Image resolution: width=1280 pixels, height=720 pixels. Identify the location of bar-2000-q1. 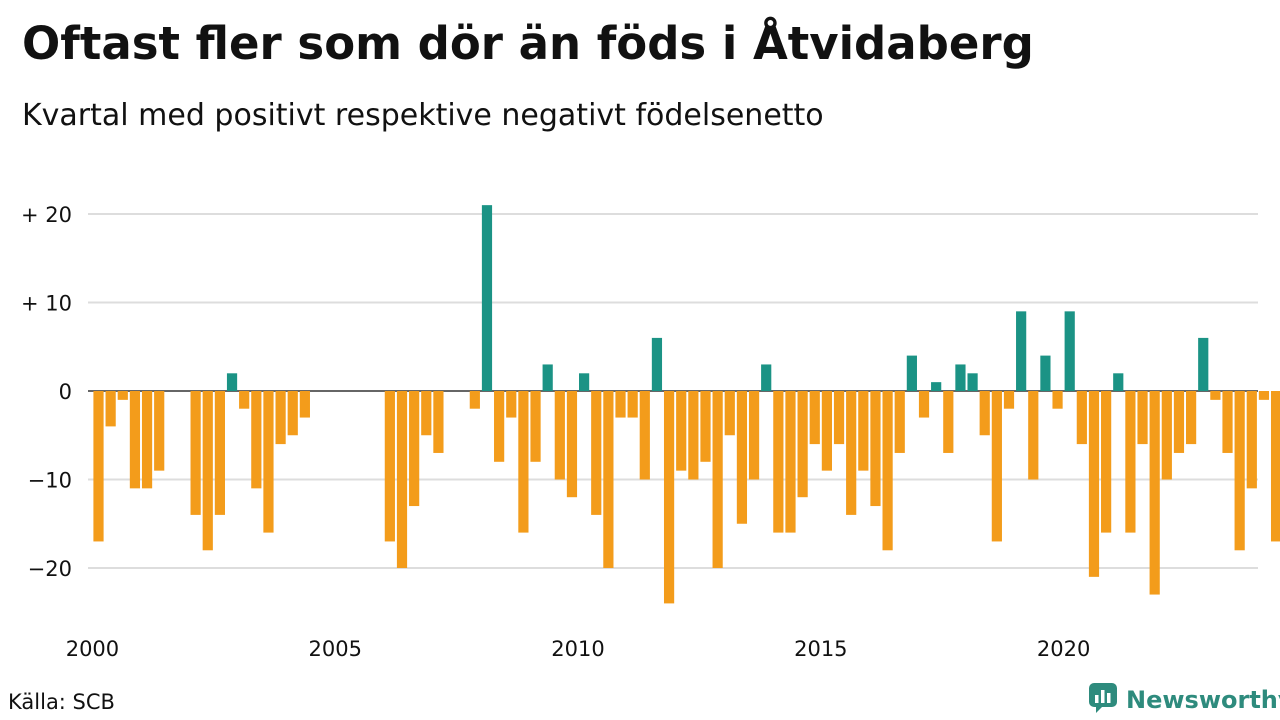
(98, 466).